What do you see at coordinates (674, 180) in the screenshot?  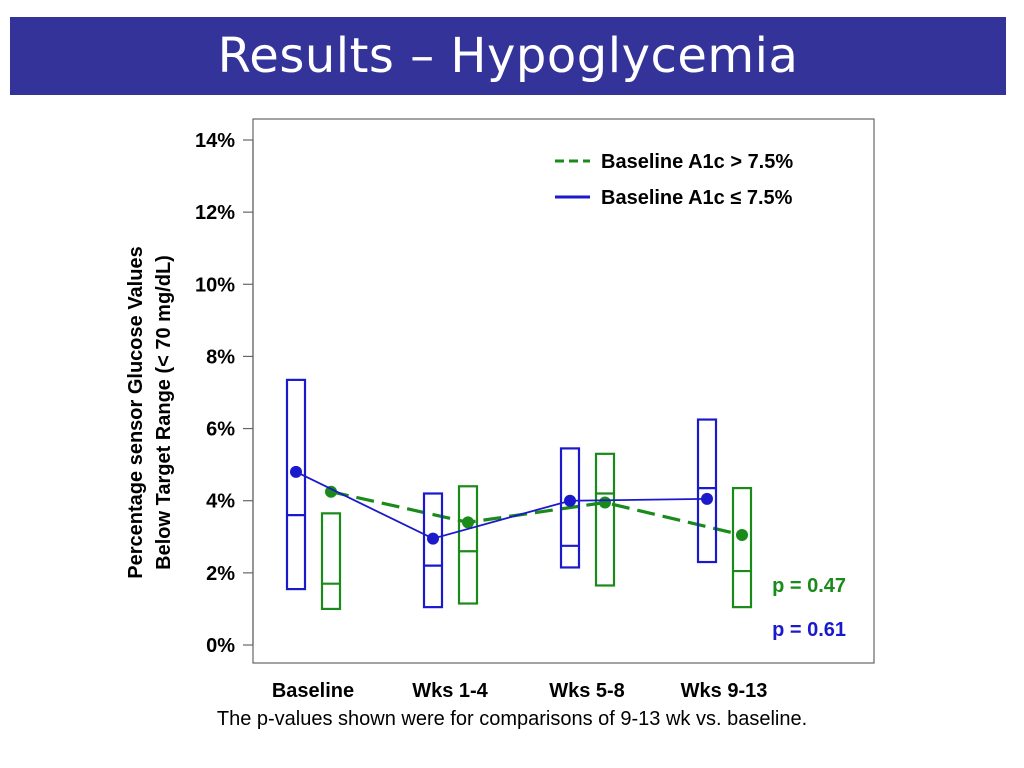 I see `legend: Baseline A1c > 7.5% Baseline A1c ≤ 7.5%` at bounding box center [674, 180].